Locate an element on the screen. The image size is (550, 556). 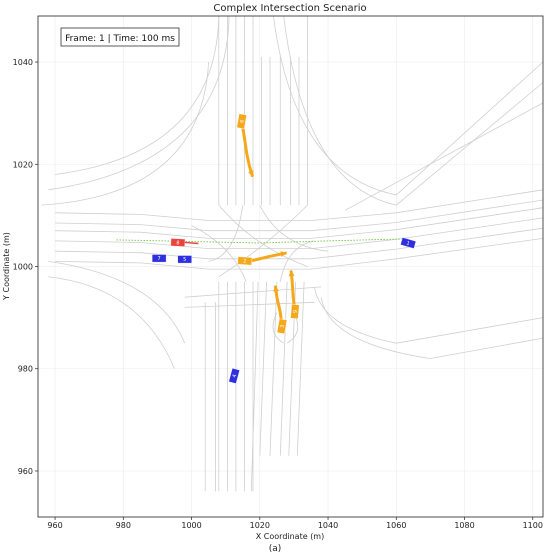
vehicle-1: 1 is located at coordinates (408, 243).